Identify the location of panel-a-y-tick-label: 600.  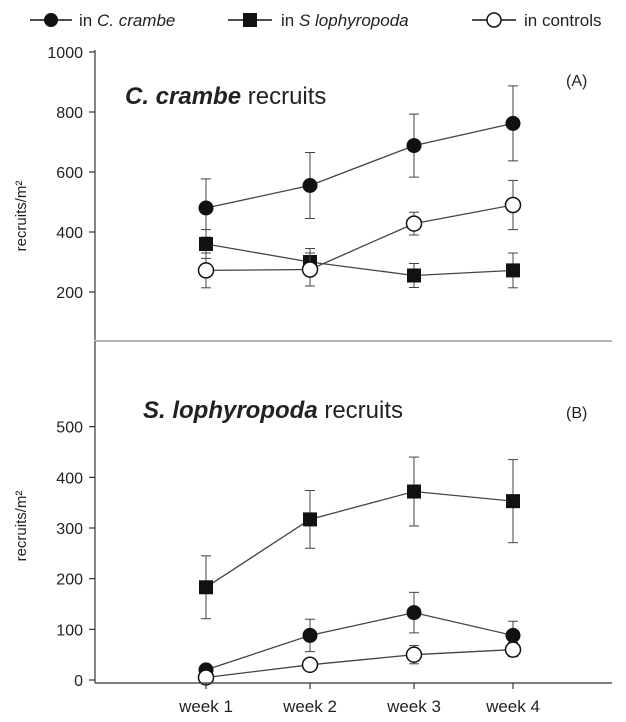
(69, 173).